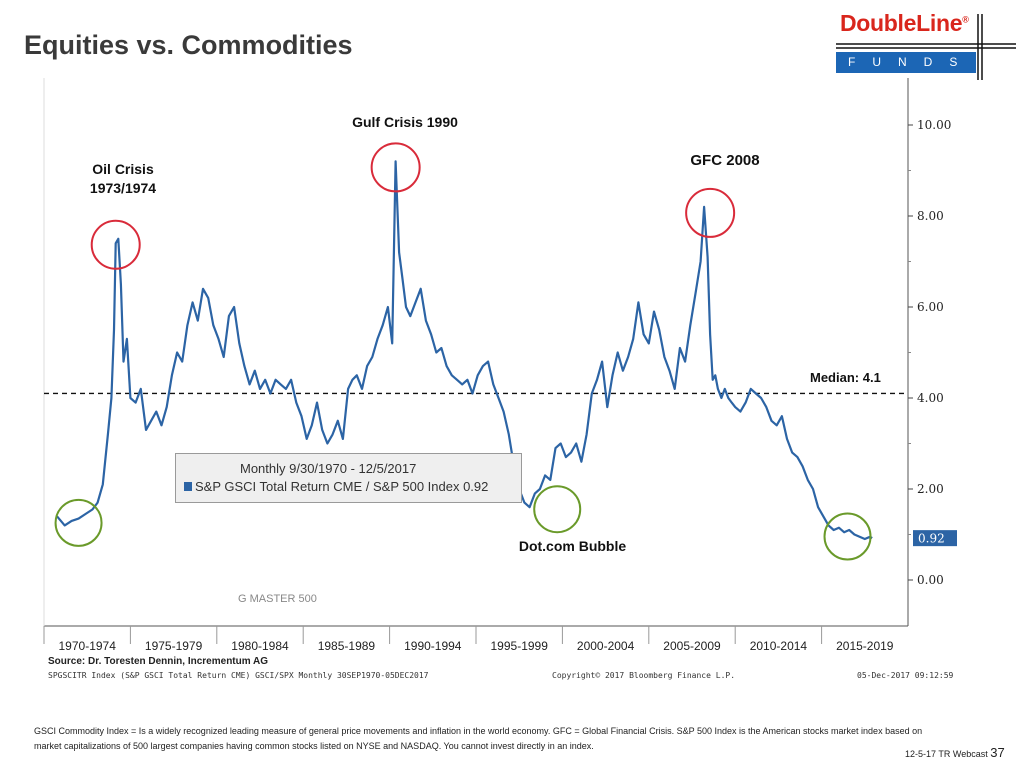 Image resolution: width=1020 pixels, height=763 pixels. Describe the element at coordinates (926, 47) in the screenshot. I see `logo-frame` at that location.